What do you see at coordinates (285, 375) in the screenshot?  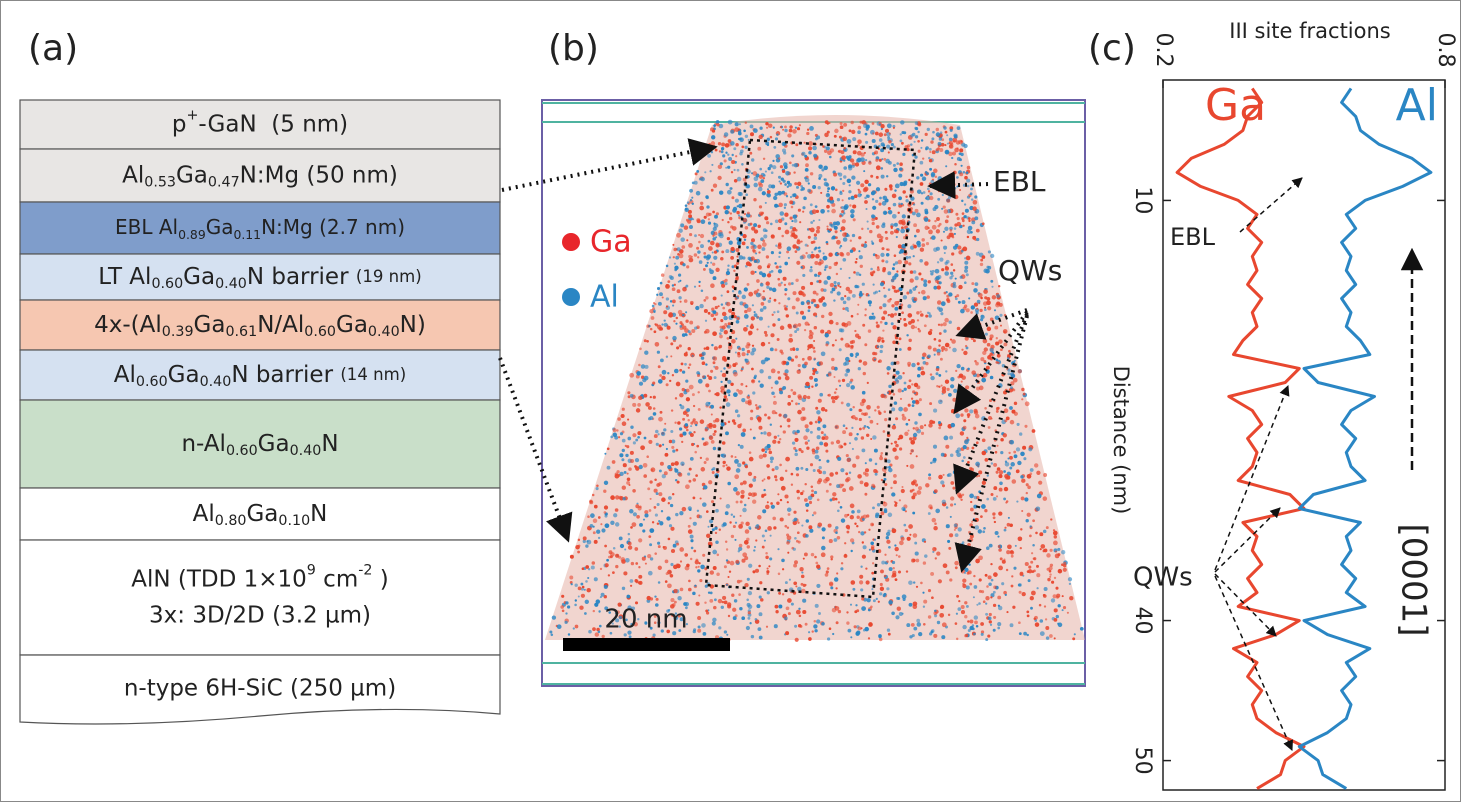 I see `text-run: N barrier` at bounding box center [285, 375].